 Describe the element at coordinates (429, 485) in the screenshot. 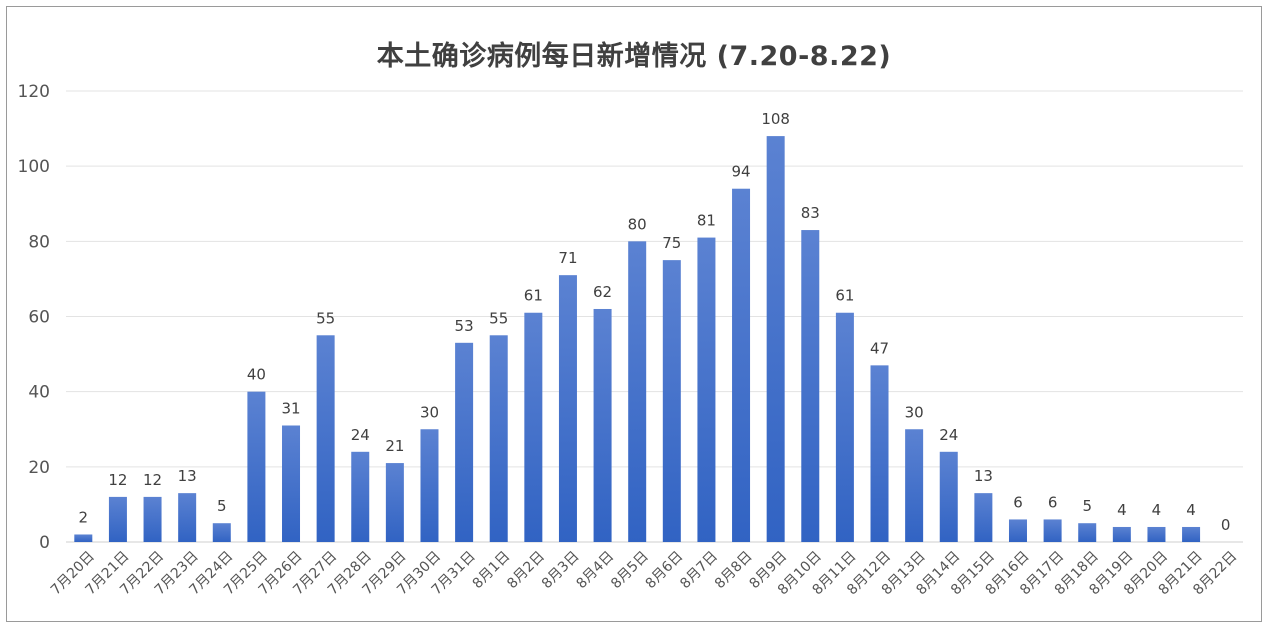

I see `bar-7月30日` at that location.